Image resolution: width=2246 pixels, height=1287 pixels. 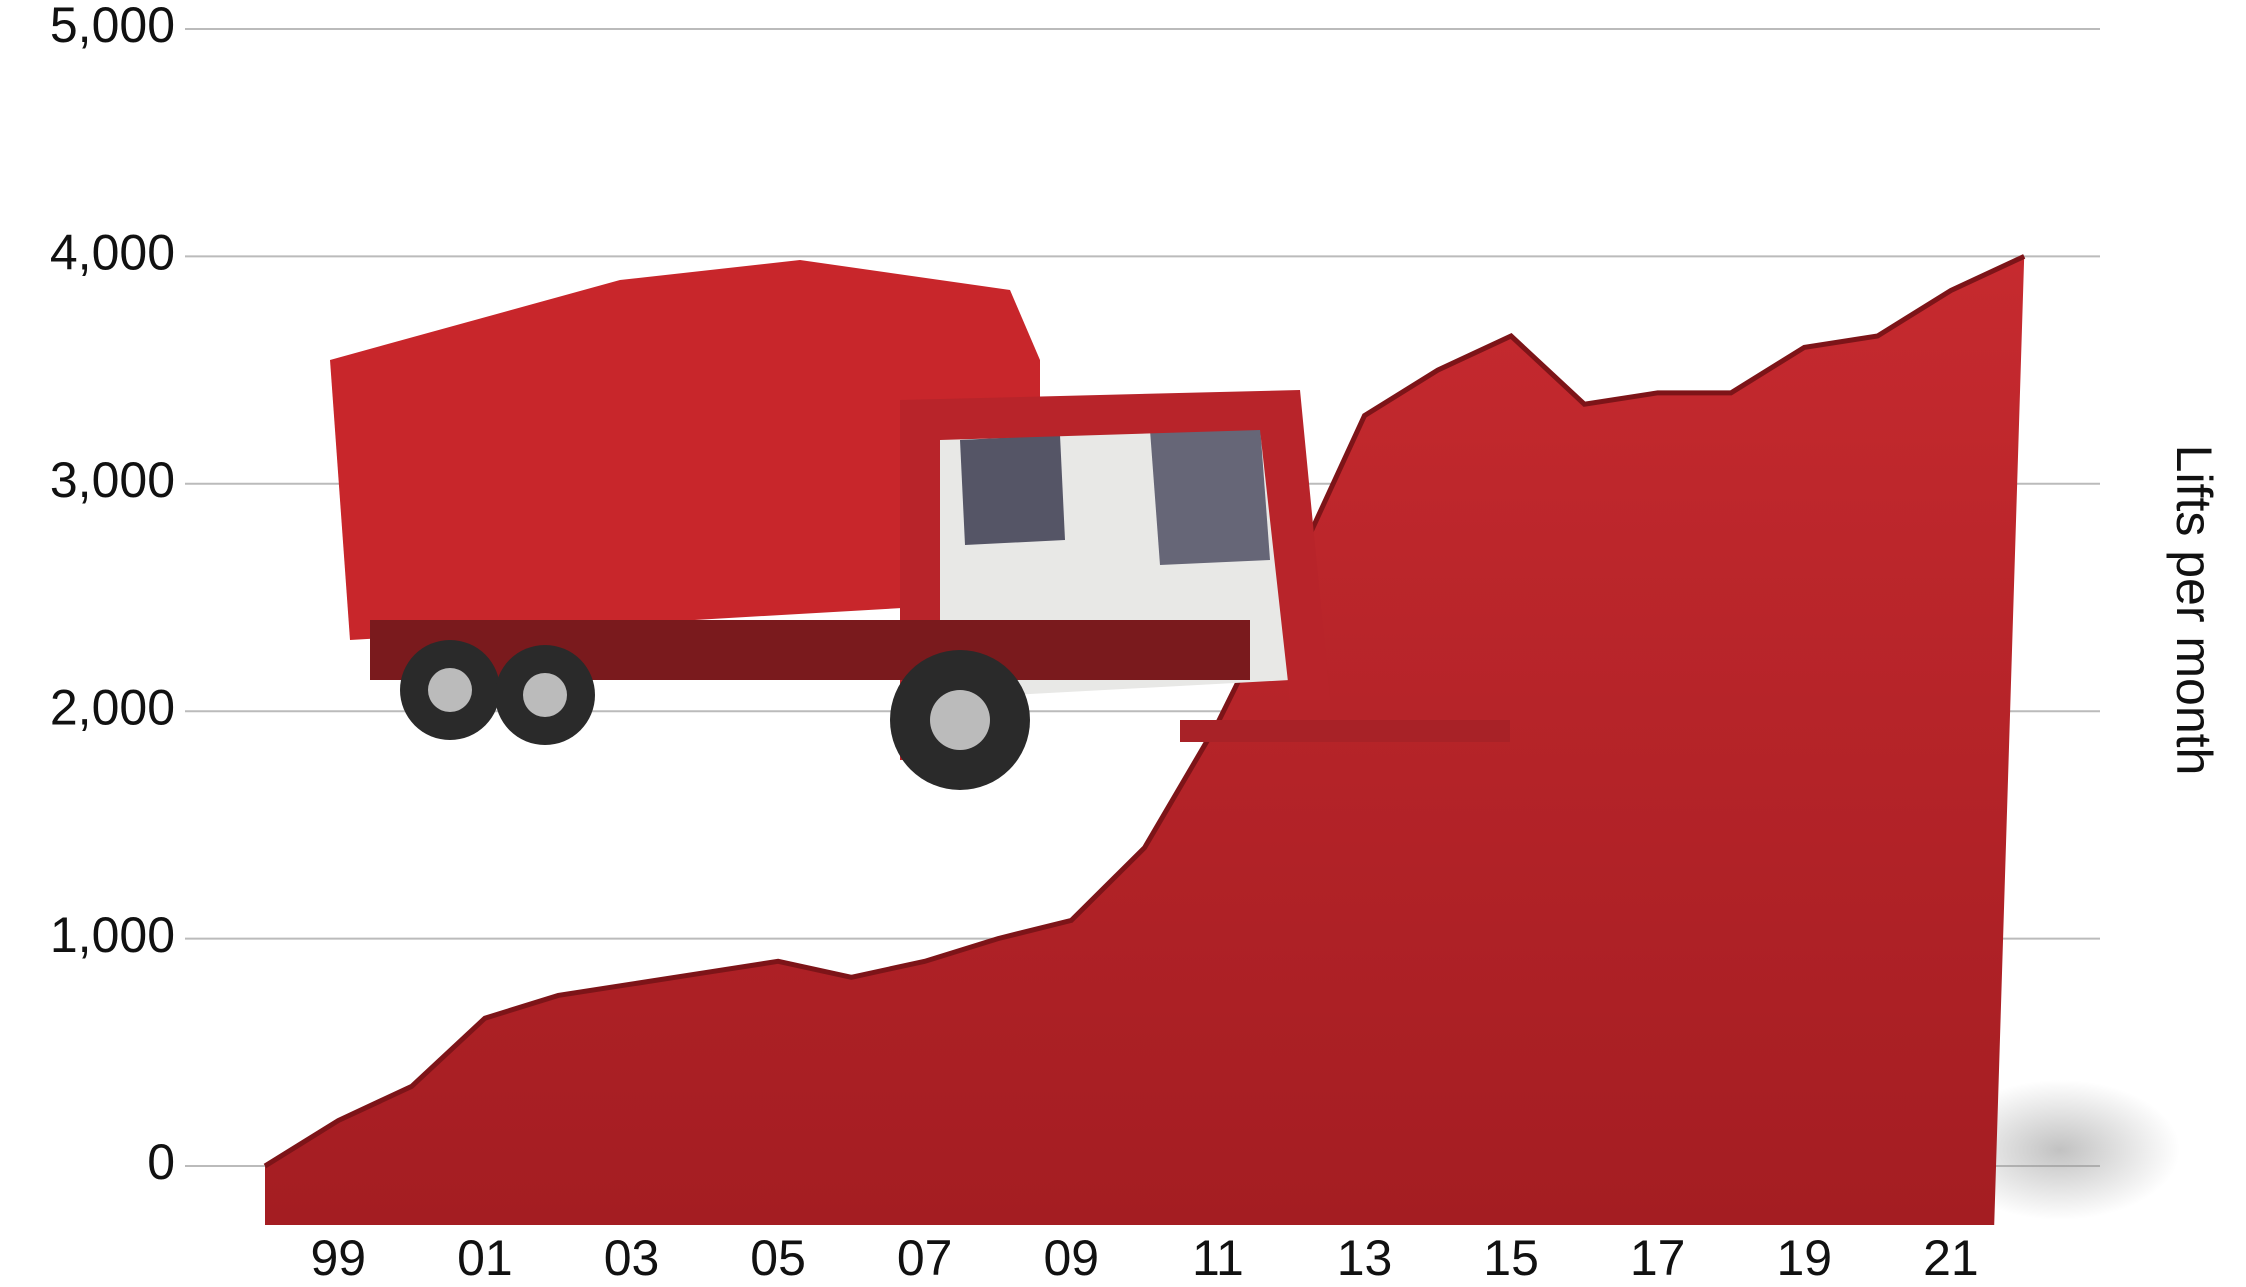 I want to click on y-axis-label: Lifts per month, so click(x=2194, y=610).